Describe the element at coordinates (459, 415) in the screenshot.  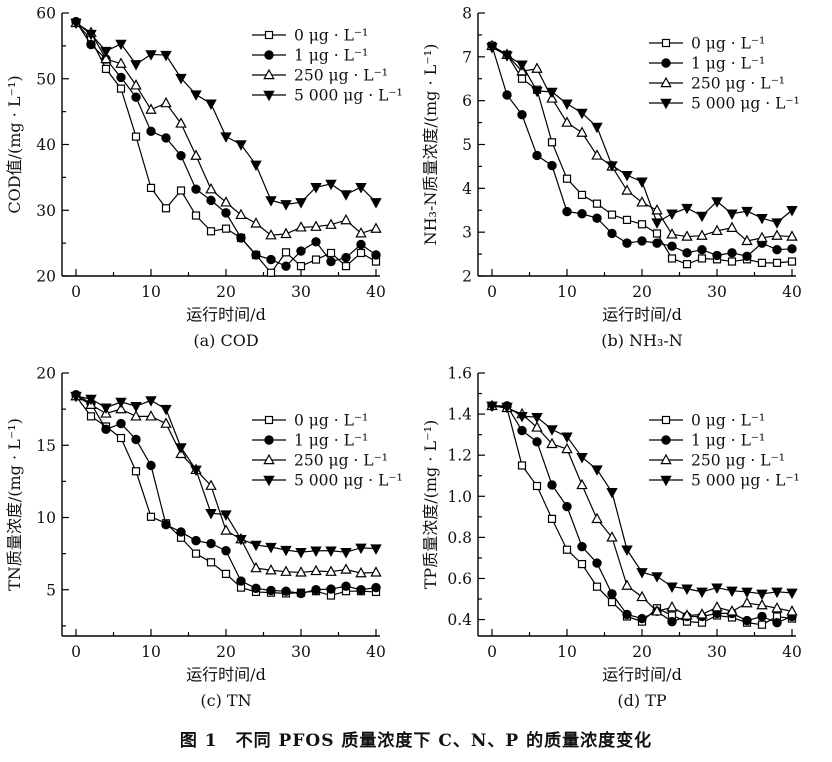
I see `y-tick-label: 1.4` at that location.